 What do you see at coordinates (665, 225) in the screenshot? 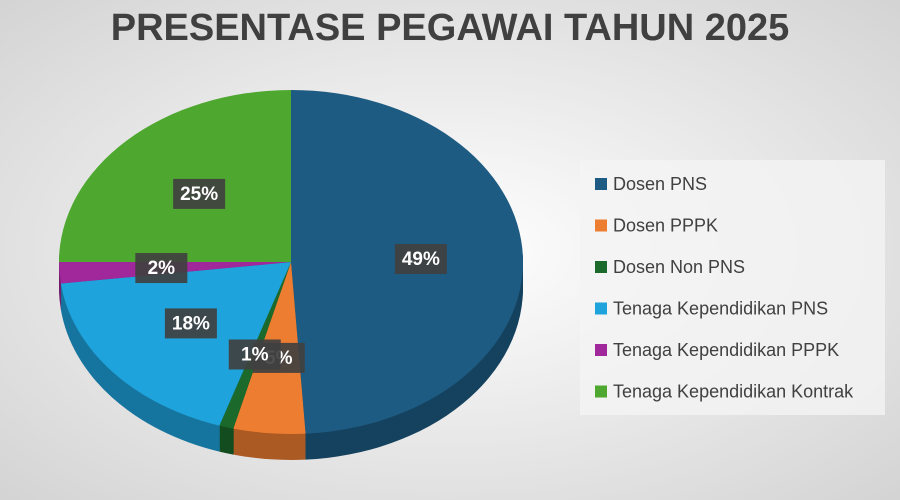
I see `legend-label: Dosen PPPK` at bounding box center [665, 225].